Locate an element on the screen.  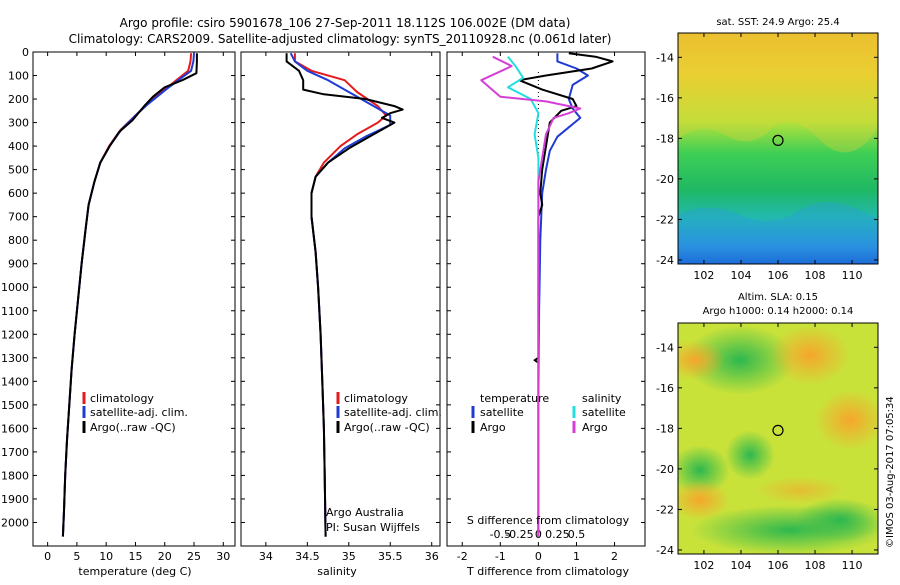
x-tick-label: 34.5 is located at coordinates (307, 556).